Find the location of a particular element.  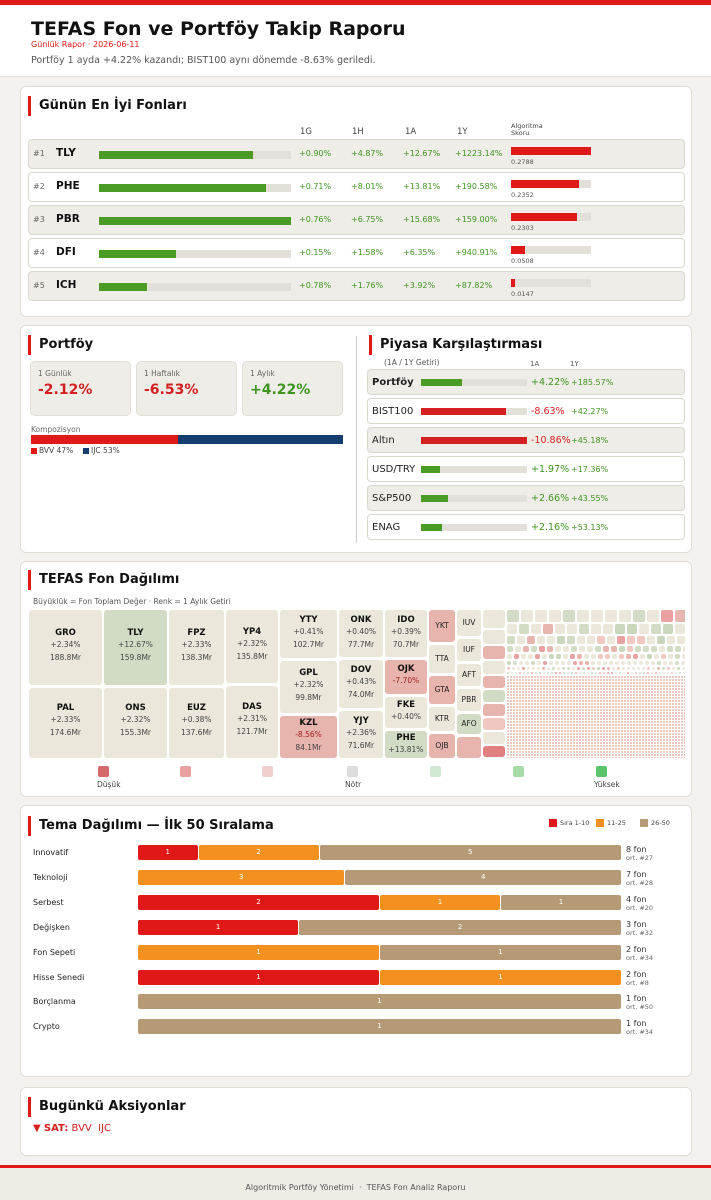

fund-return-h1: +8.01% is located at coordinates (367, 186).